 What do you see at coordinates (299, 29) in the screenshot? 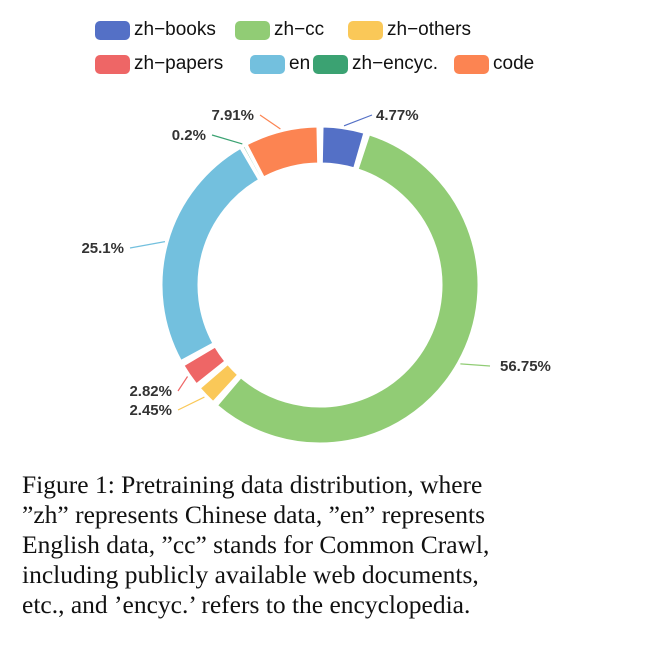
I see `legend-label: zh−cc` at bounding box center [299, 29].